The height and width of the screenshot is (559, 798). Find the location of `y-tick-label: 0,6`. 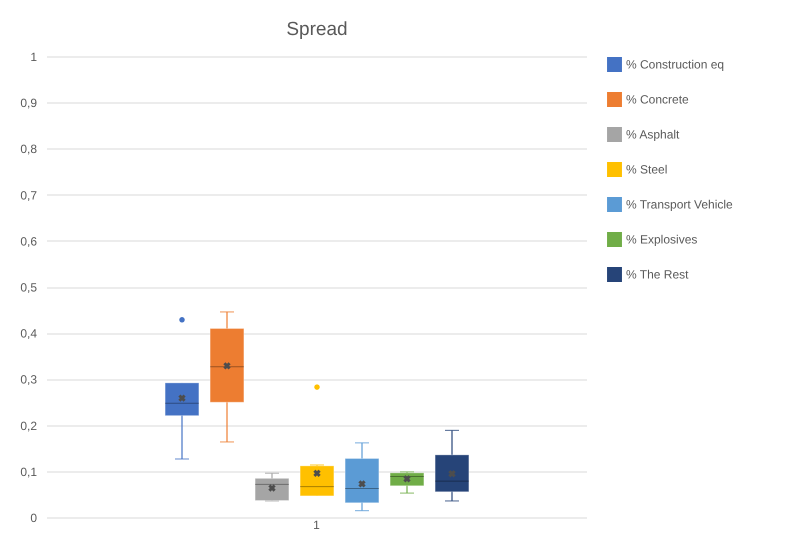

y-tick-label: 0,6 is located at coordinates (29, 241).